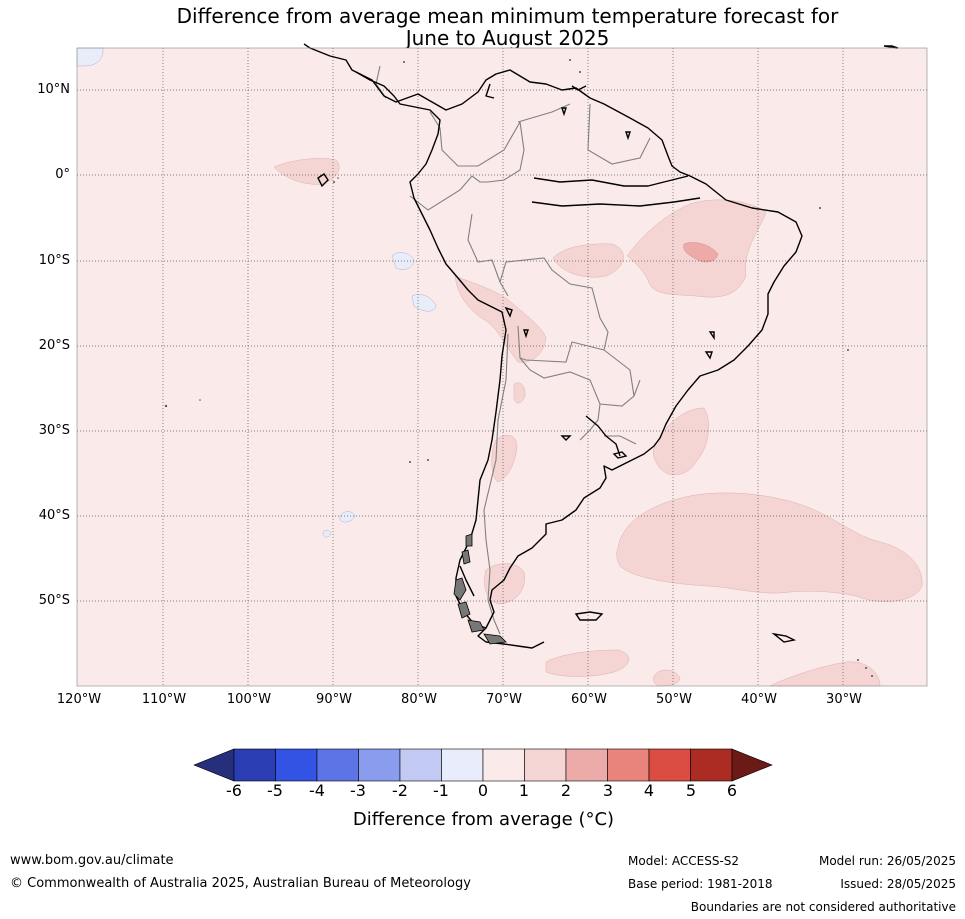 This screenshot has width=965, height=919. What do you see at coordinates (234, 790) in the screenshot?
I see `legend-tick-minus6: -6` at bounding box center [234, 790].